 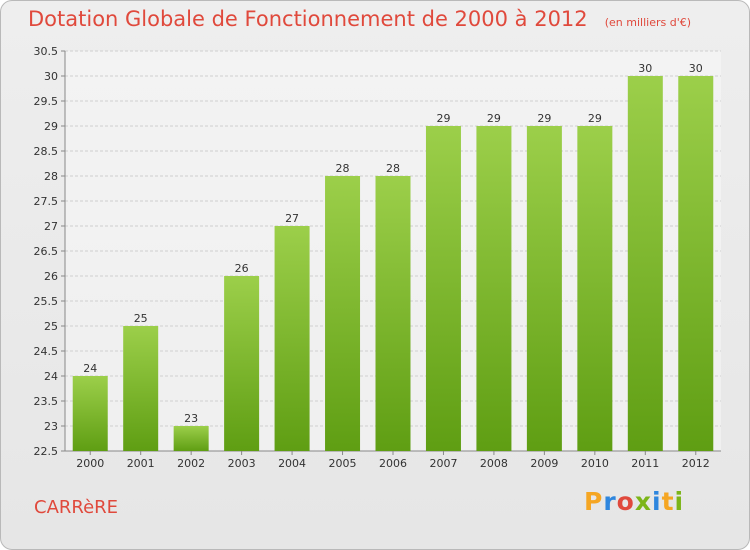 What do you see at coordinates (343, 313) in the screenshot?
I see `bar-2005` at bounding box center [343, 313].